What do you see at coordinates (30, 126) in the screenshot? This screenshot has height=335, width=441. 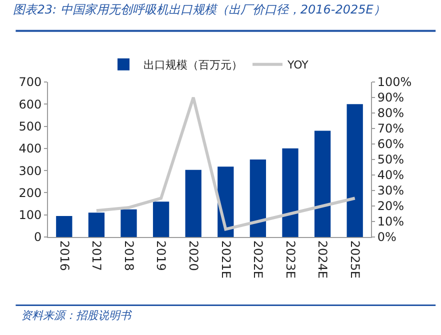 I see `y-tick-label: 500` at bounding box center [30, 126].